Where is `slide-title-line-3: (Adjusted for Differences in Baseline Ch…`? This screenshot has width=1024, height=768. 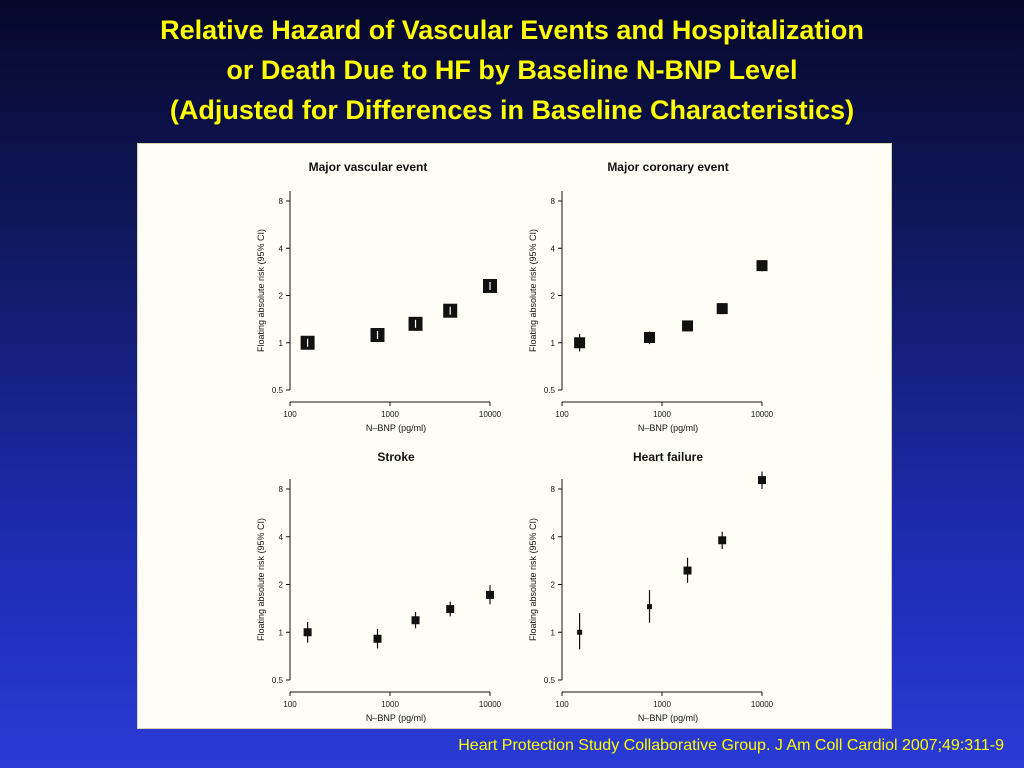
slide-title-line-3: (Adjusted for Differences in Baseline Ch… is located at coordinates (512, 110).